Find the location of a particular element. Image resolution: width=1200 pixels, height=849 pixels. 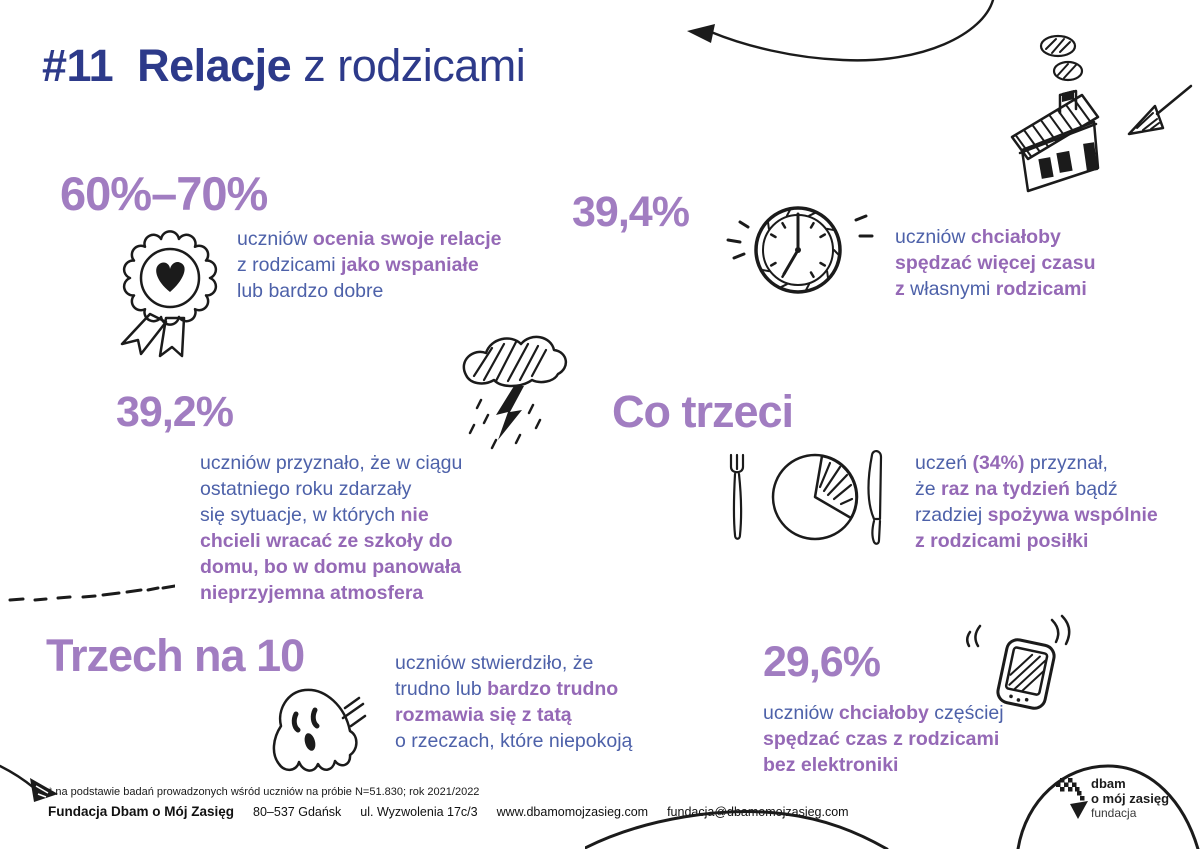

blob-arc is located at coordinates (1108, 806).